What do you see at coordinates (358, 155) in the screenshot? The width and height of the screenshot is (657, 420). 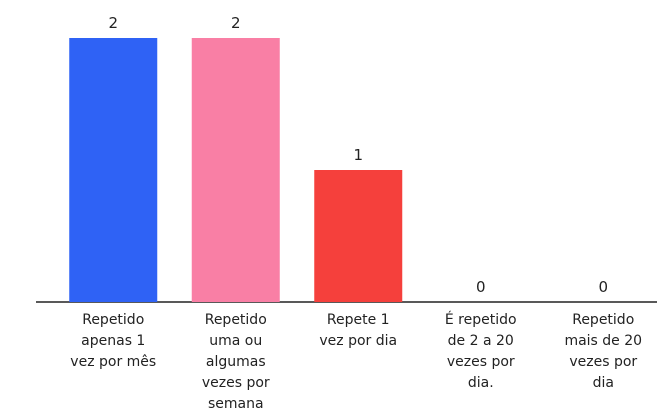 I see `value-label: 1` at bounding box center [358, 155].